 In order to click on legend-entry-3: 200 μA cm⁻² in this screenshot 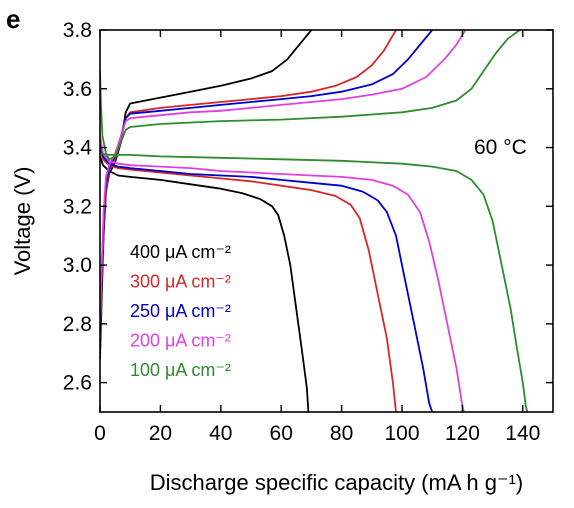, I will do `click(180, 341)`.